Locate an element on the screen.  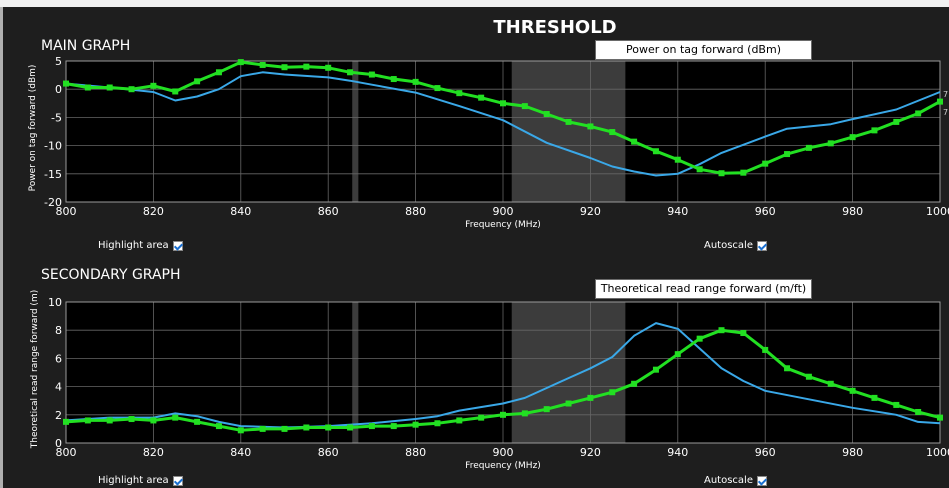
main-graph-autoscale-checkbox is located at coordinates (761, 245).